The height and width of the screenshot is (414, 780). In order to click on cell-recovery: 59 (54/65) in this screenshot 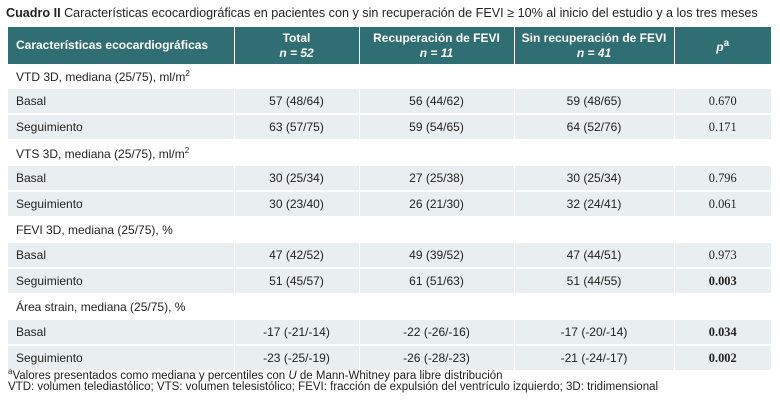, I will do `click(436, 127)`.